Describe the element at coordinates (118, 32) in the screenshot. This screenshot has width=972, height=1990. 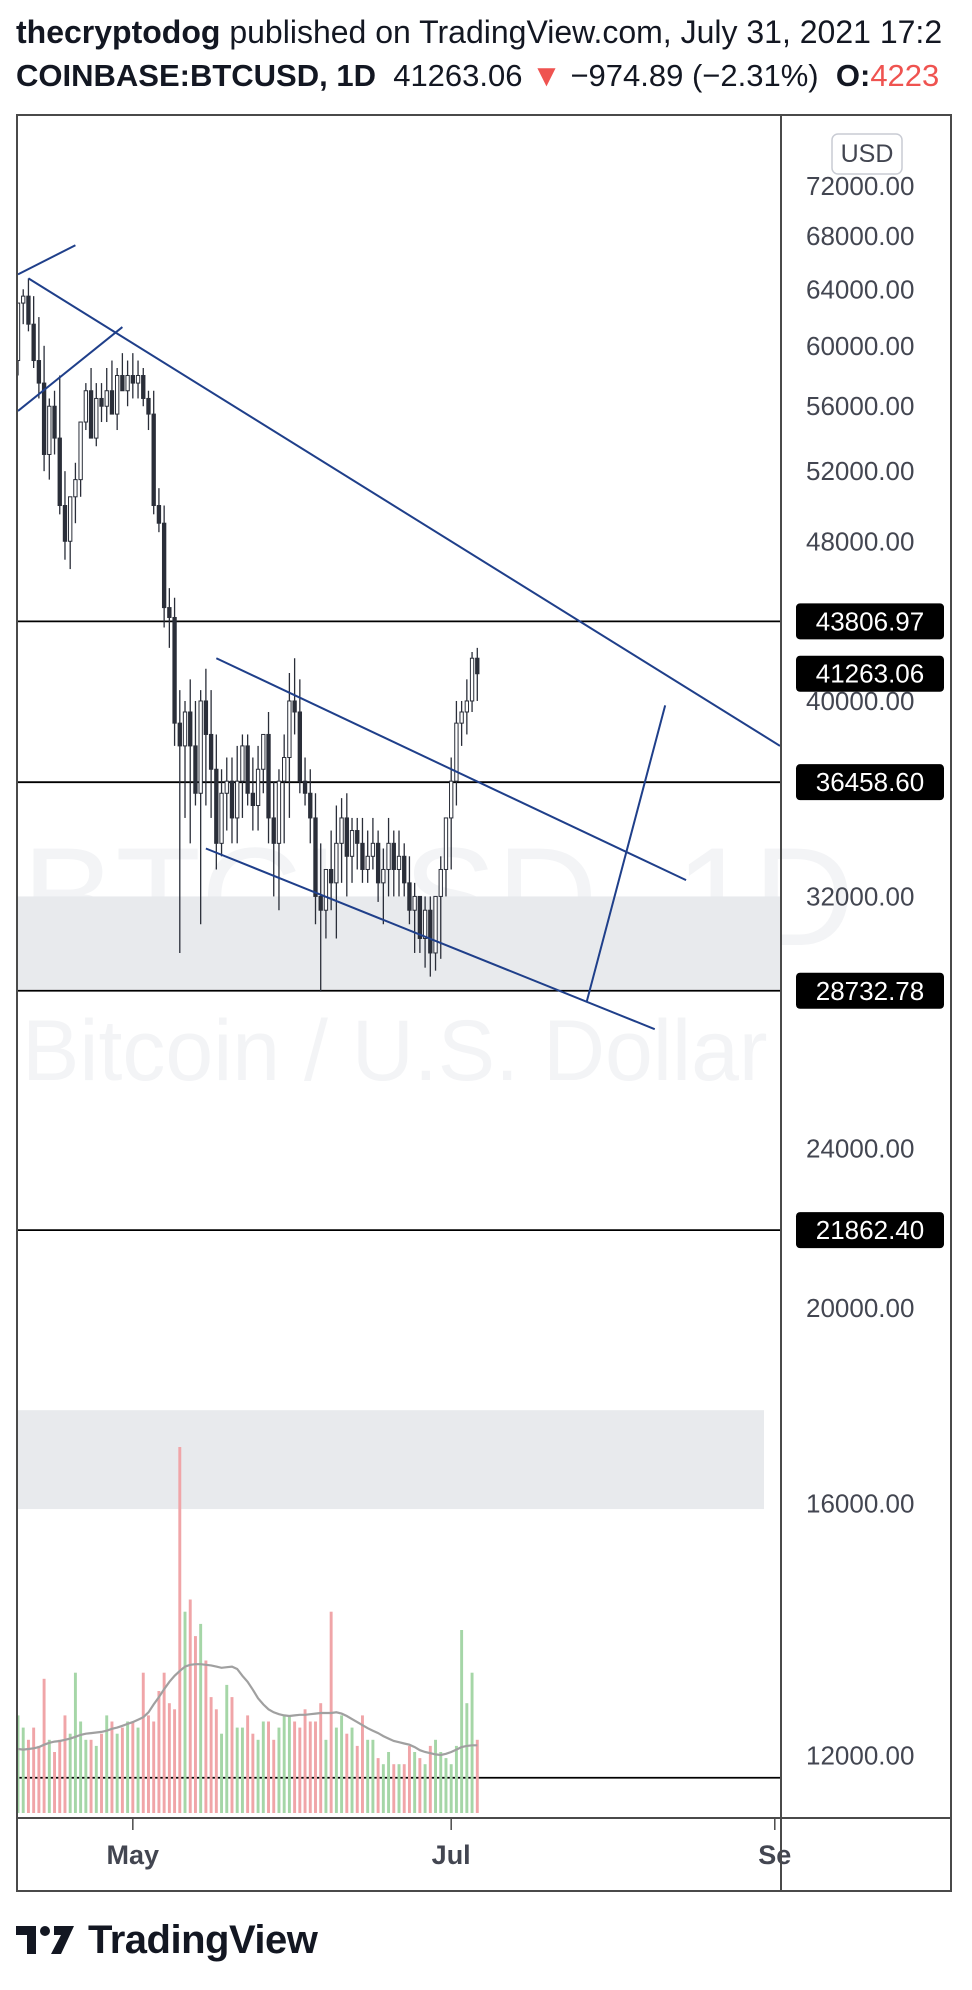
I see `author-name: thecryptodog` at that location.